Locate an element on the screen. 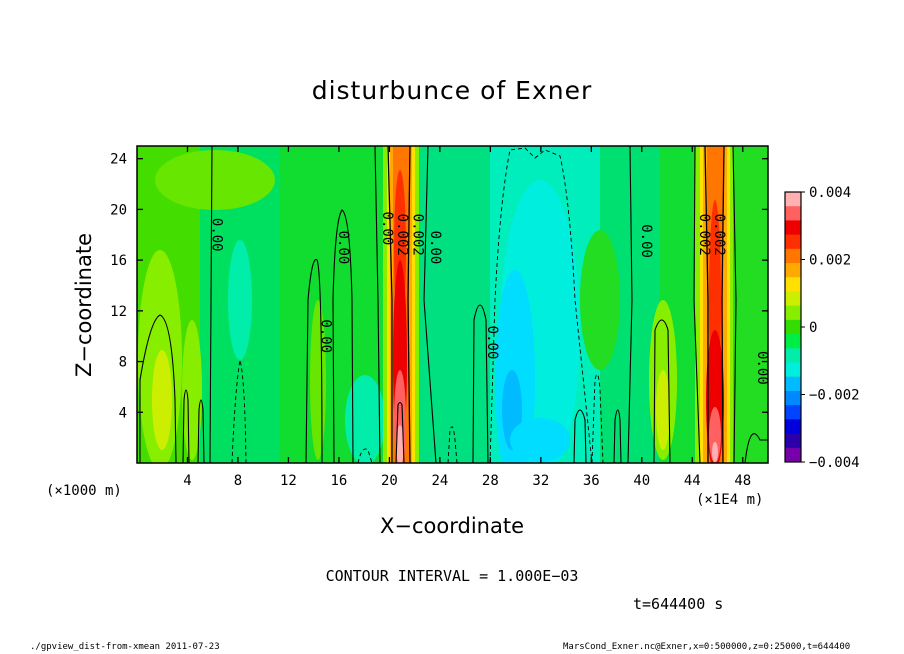 The height and width of the screenshot is (654, 904). x-tick-label: 40 is located at coordinates (641, 481).